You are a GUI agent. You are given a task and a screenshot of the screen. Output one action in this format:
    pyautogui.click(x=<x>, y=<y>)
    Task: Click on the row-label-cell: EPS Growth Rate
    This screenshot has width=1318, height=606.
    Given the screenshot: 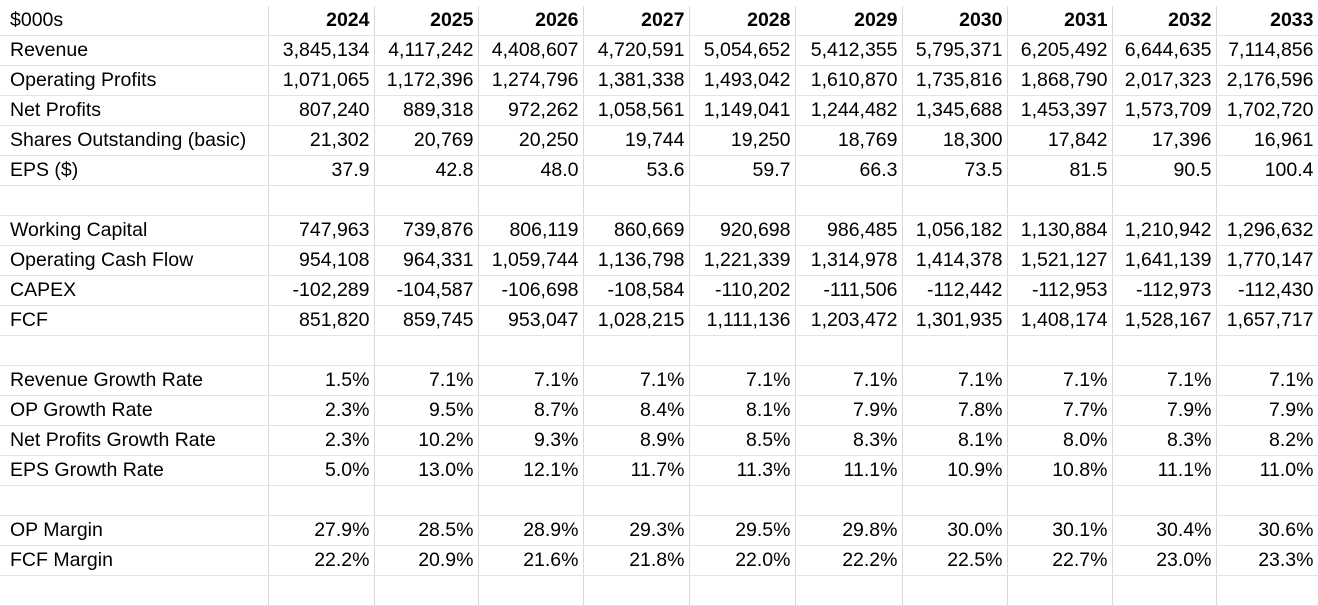 What is the action you would take?
    pyautogui.click(x=134, y=470)
    